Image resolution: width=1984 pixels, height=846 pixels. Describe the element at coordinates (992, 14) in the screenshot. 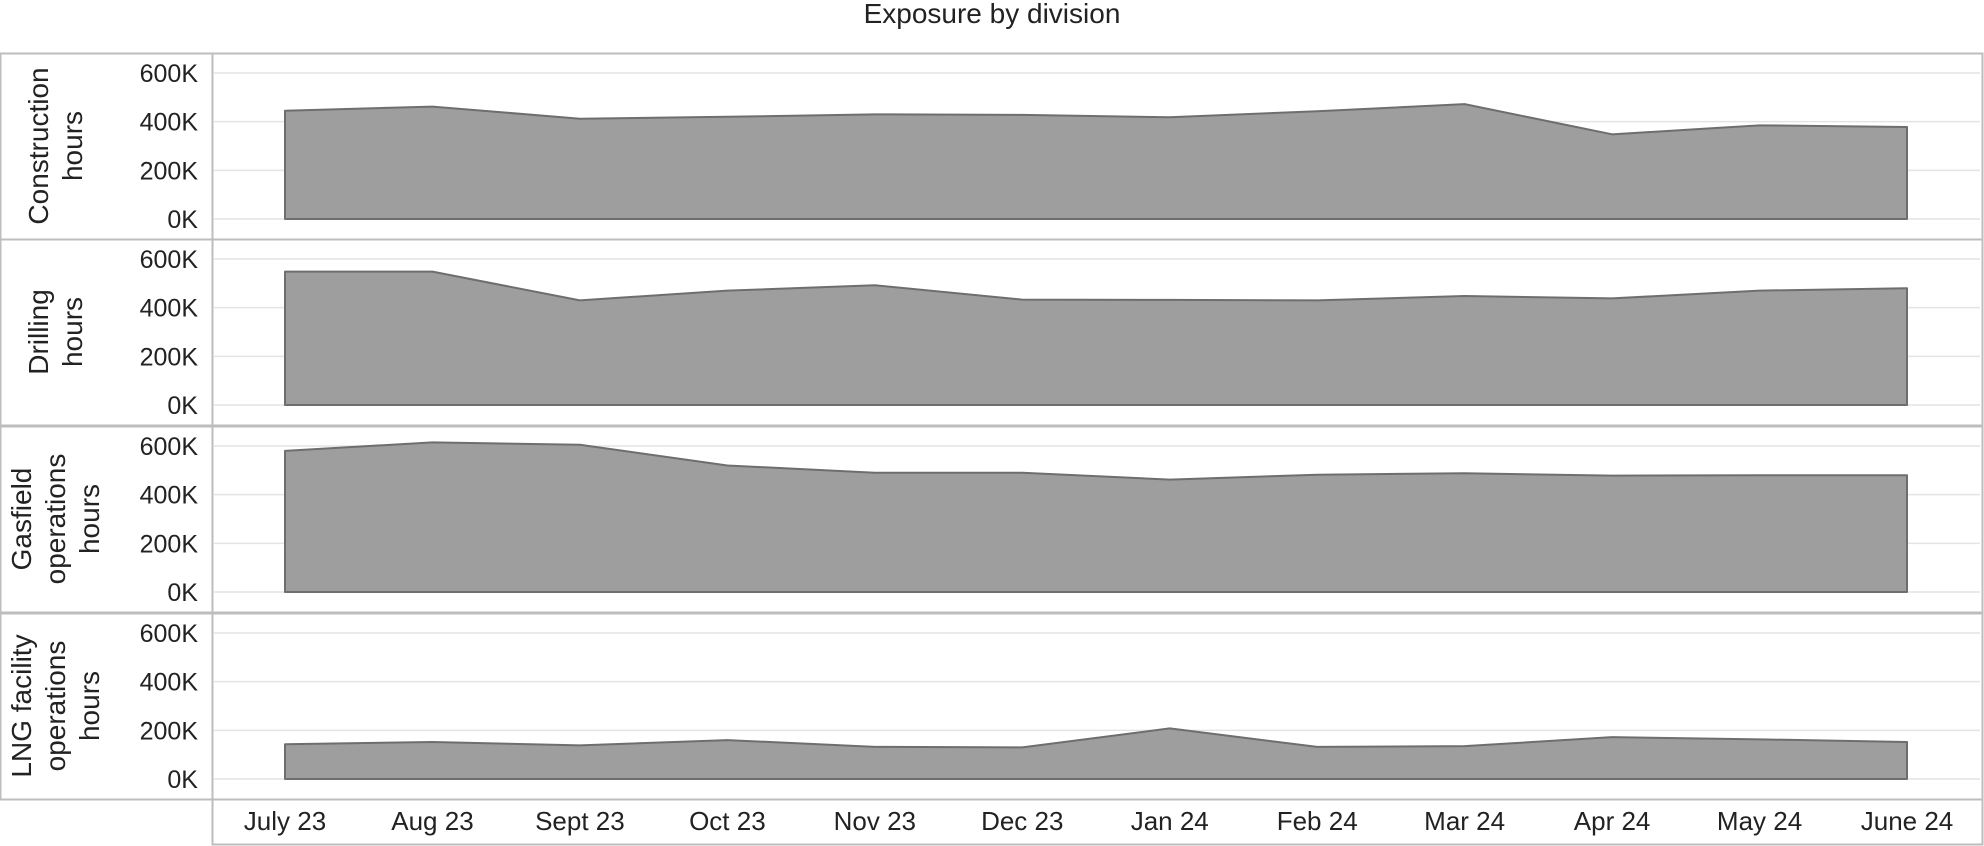

I see `chart-title: Exposure by division` at that location.